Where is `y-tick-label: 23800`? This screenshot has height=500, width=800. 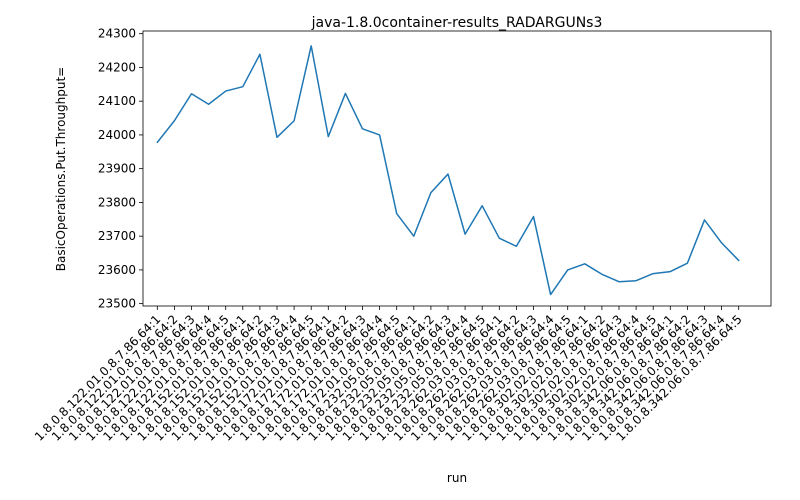 y-tick-label: 23800 is located at coordinates (117, 202).